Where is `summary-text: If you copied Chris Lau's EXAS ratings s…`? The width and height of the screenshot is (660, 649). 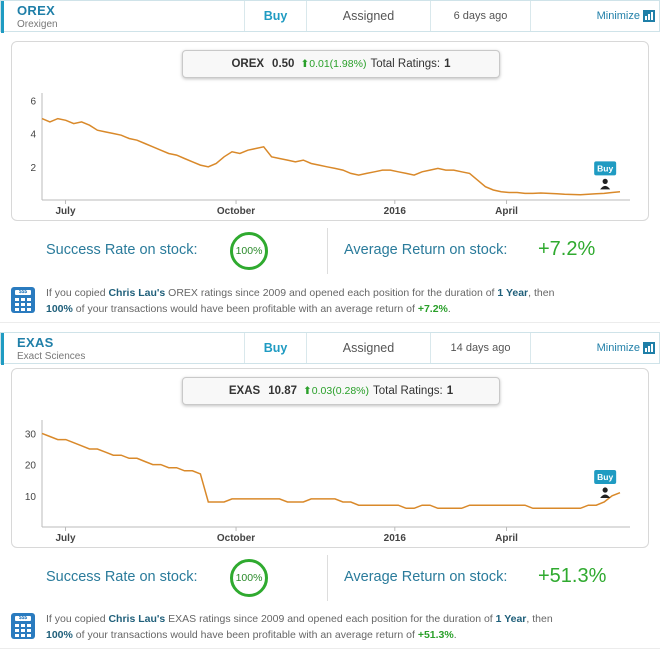 summary-text: If you copied Chris Lau's EXAS ratings s… is located at coordinates (346, 627).